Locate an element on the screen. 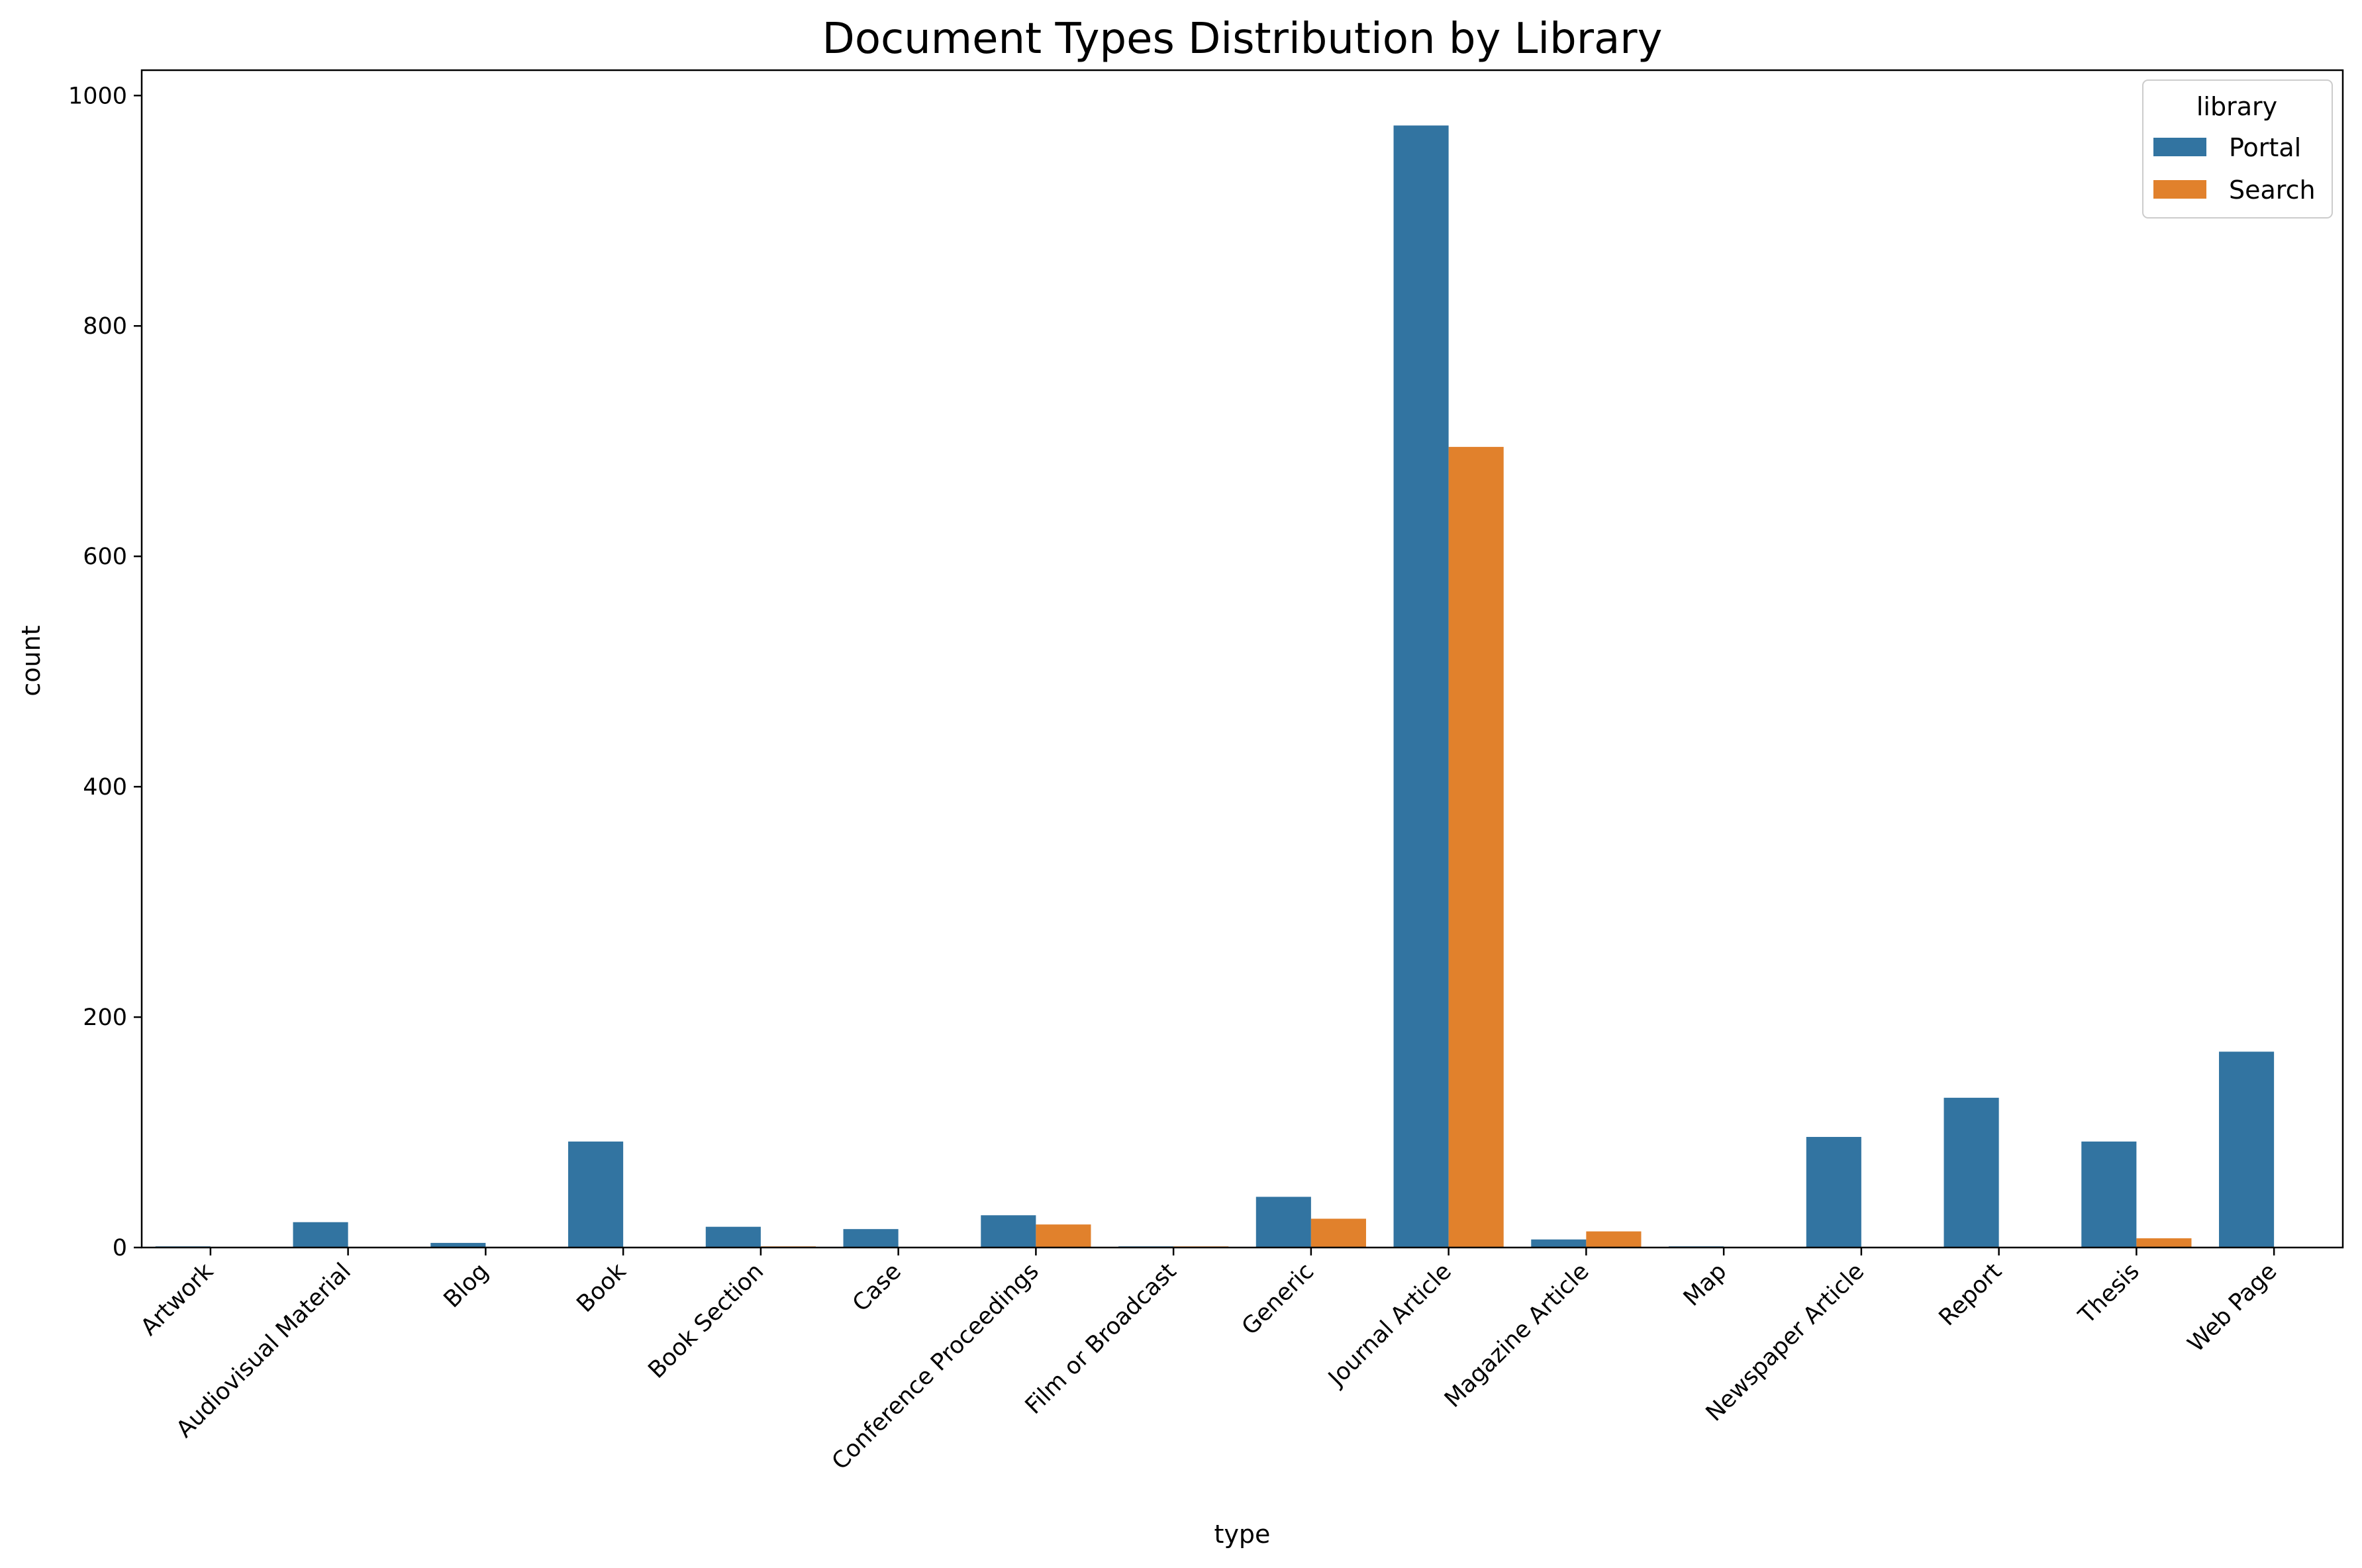 This screenshot has height=1568, width=2362. legend-label-search: Search is located at coordinates (2272, 190).